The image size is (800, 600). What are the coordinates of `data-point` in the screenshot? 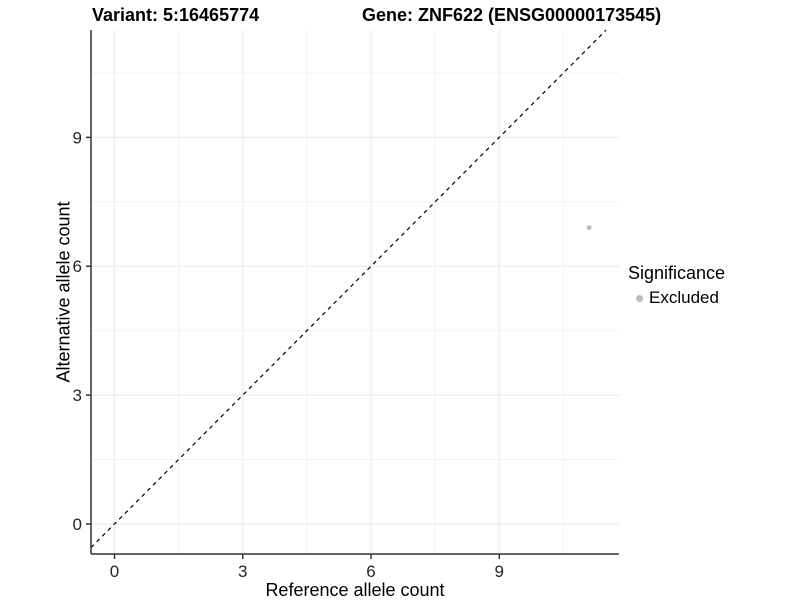 It's located at (589, 228).